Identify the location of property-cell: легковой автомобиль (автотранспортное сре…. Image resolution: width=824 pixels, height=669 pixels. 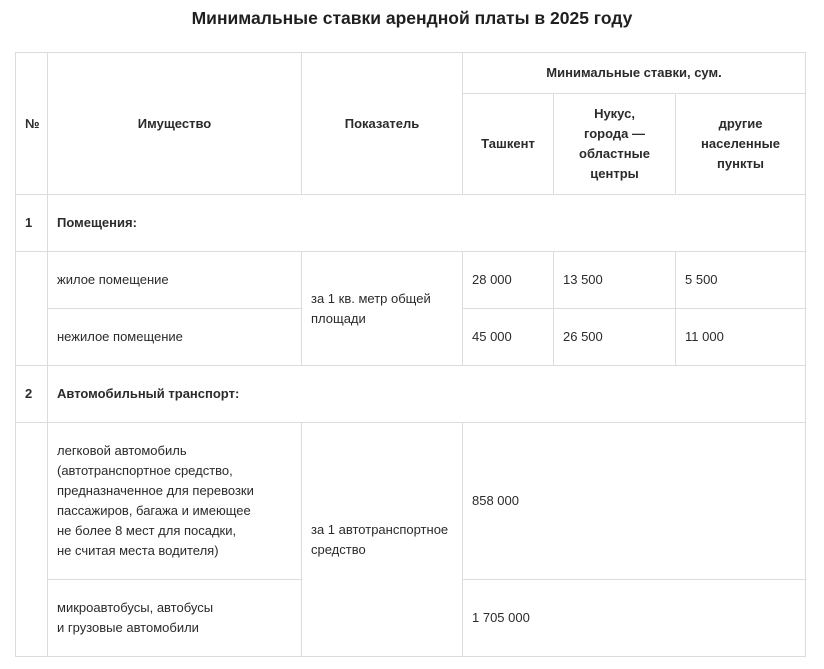
(174, 501).